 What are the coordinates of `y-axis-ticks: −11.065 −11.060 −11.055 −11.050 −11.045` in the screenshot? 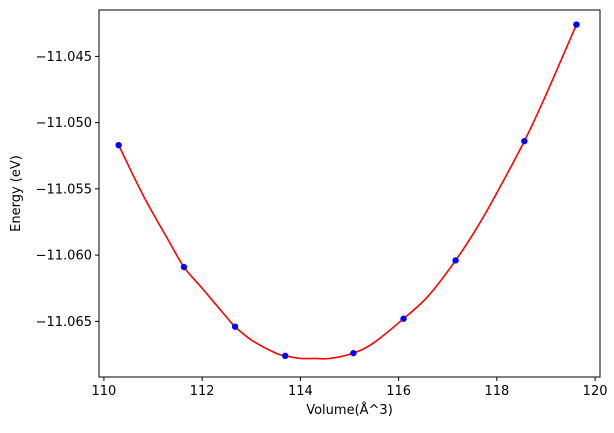 It's located at (67, 190).